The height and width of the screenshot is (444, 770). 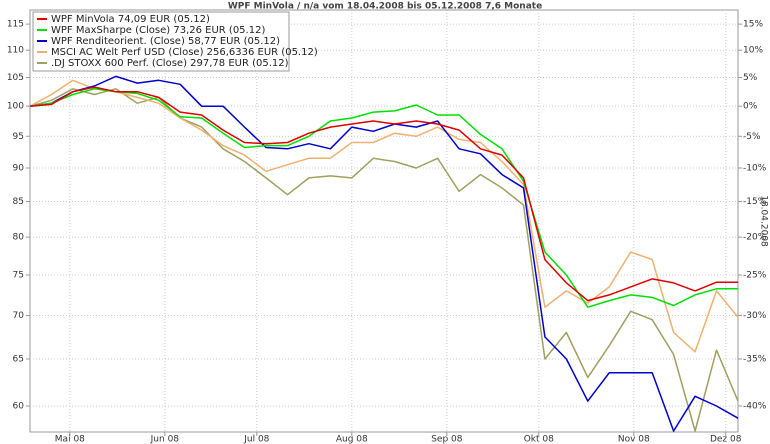 What do you see at coordinates (19, 316) in the screenshot?
I see `y-tick-label: 70` at bounding box center [19, 316].